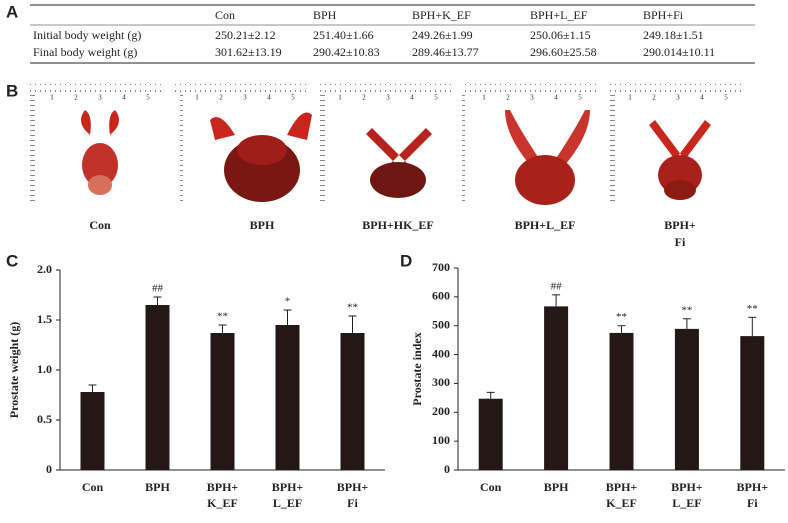 This screenshot has height=523, width=788. What do you see at coordinates (679, 52) in the screenshot?
I see `table-cell: 290.014±10.11` at bounding box center [679, 52].